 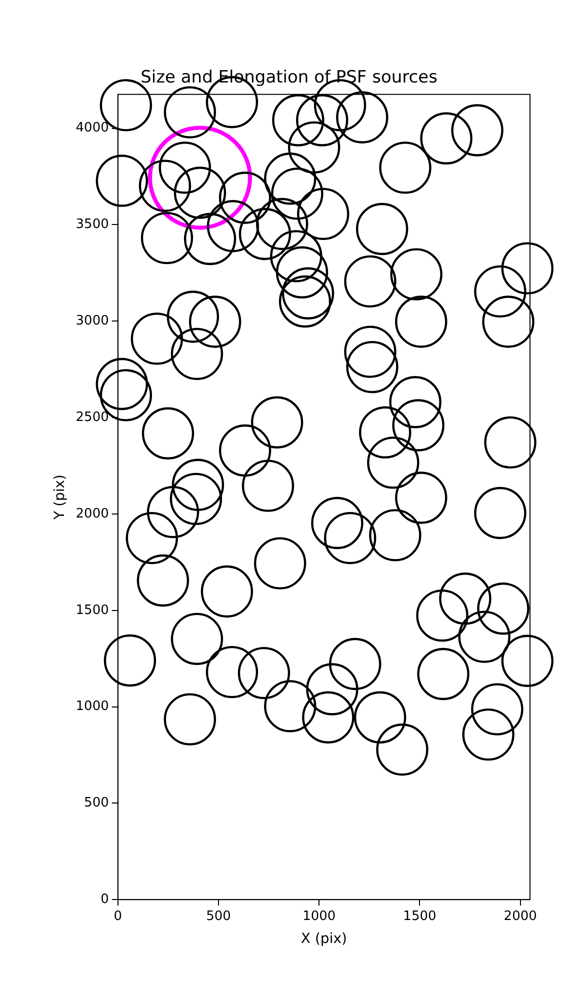 I want to click on x-tick-label: 2000, so click(x=520, y=916).